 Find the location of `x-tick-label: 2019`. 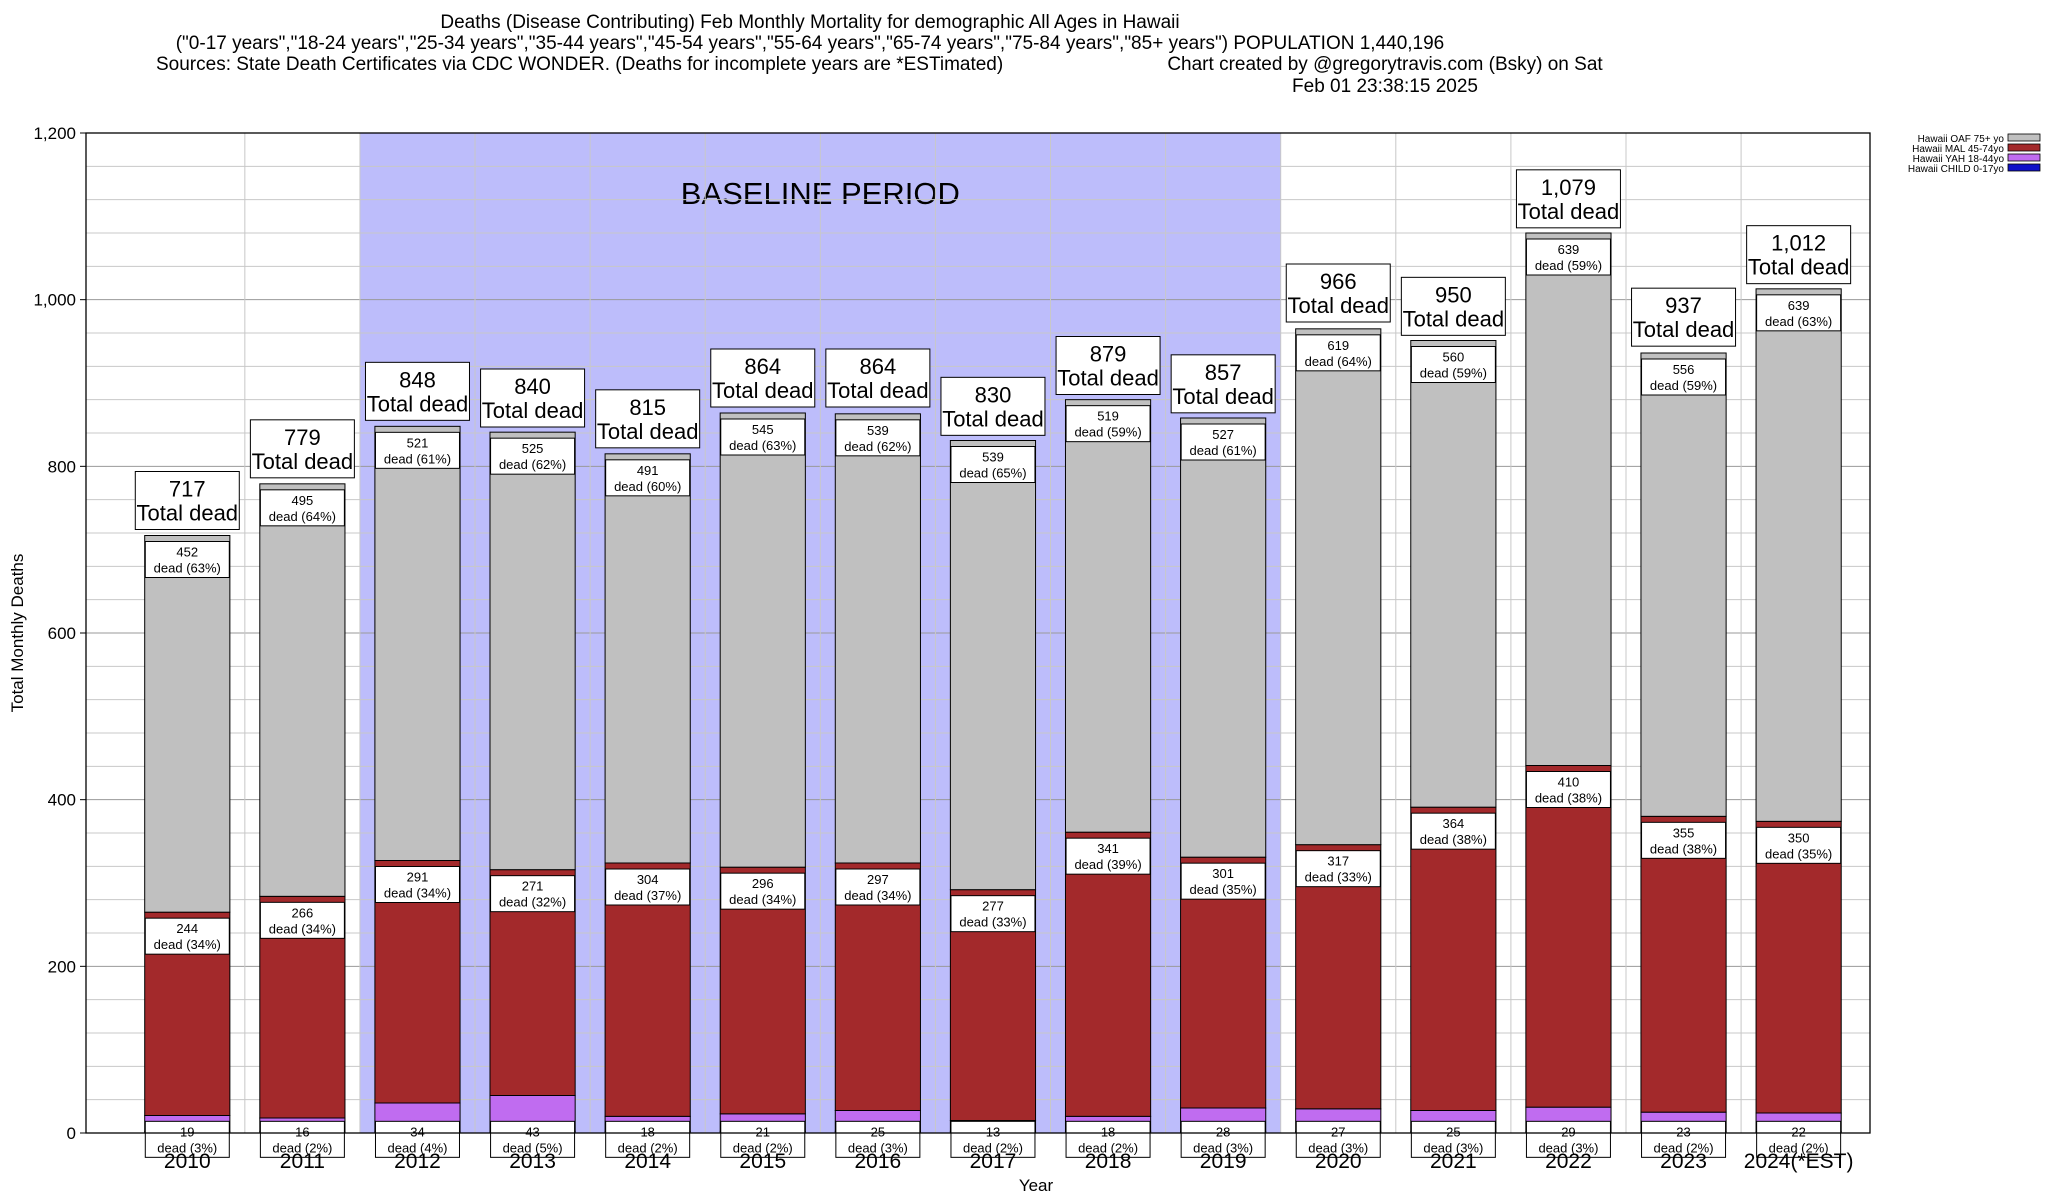

x-tick-label: 2019 is located at coordinates (1223, 1161).